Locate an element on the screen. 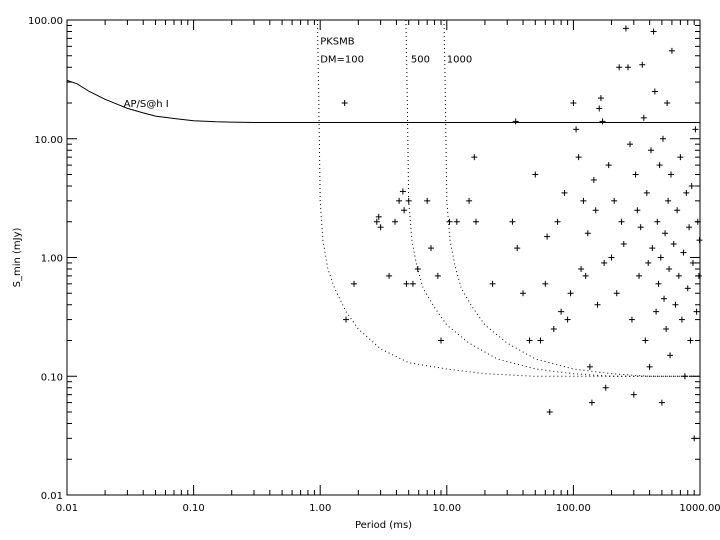 Image resolution: width=720 pixels, height=540 pixels. y-tick-label: 0.01 is located at coordinates (52, 496).